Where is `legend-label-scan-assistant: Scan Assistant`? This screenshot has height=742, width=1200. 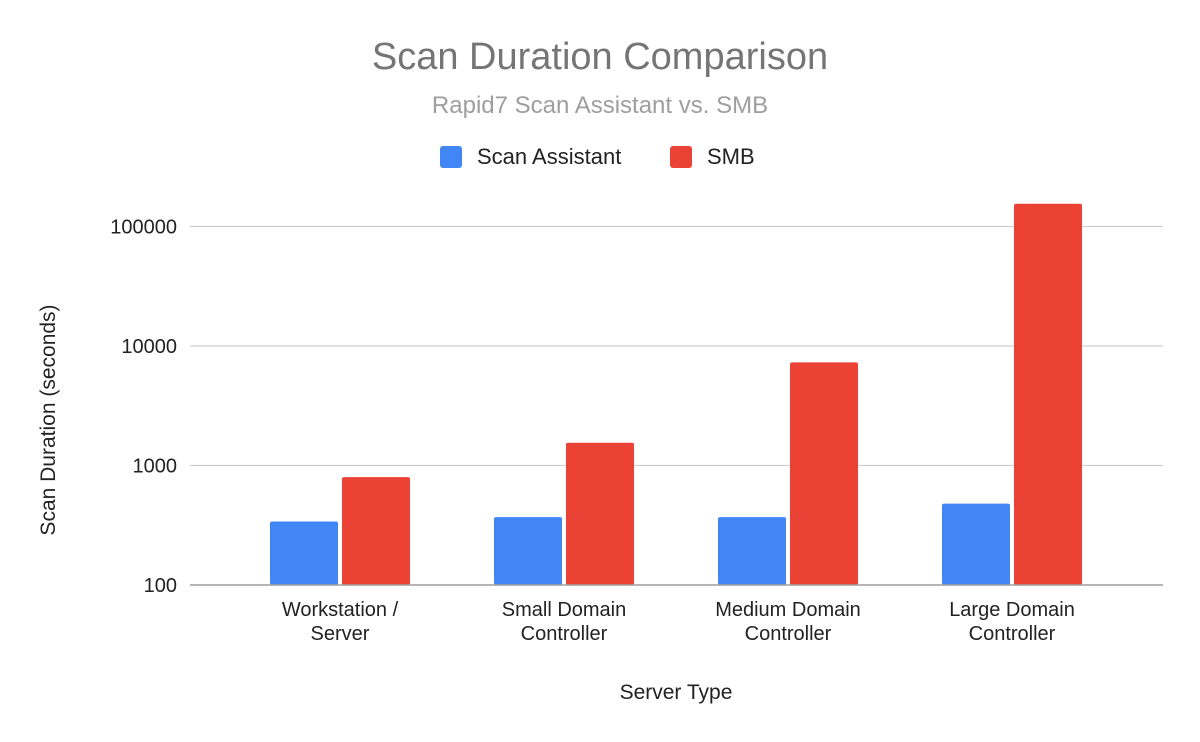
legend-label-scan-assistant: Scan Assistant is located at coordinates (549, 156).